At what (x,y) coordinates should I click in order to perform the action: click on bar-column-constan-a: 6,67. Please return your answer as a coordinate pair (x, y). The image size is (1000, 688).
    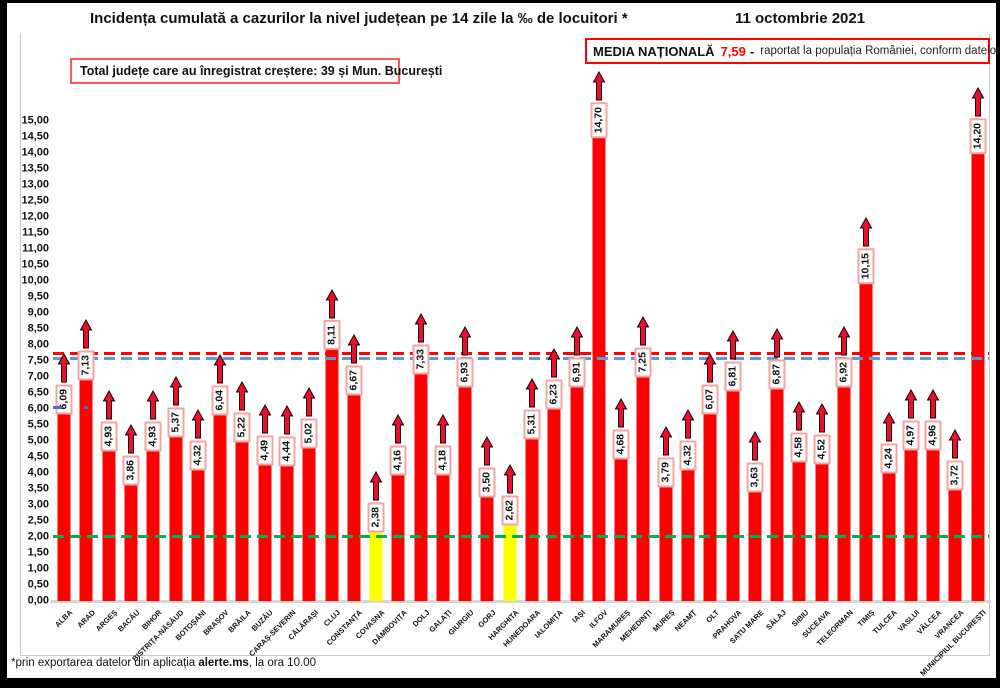
    Looking at the image, I should click on (354, 353).